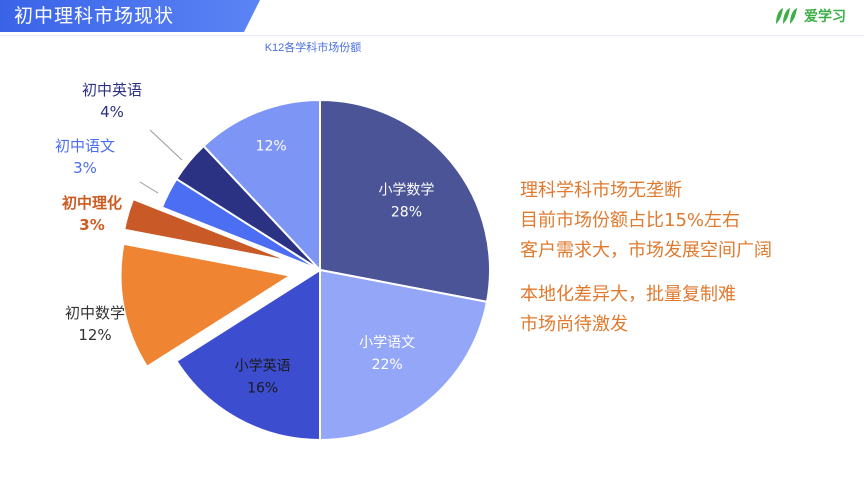  I want to click on slice-value-label: 4%, so click(112, 112).